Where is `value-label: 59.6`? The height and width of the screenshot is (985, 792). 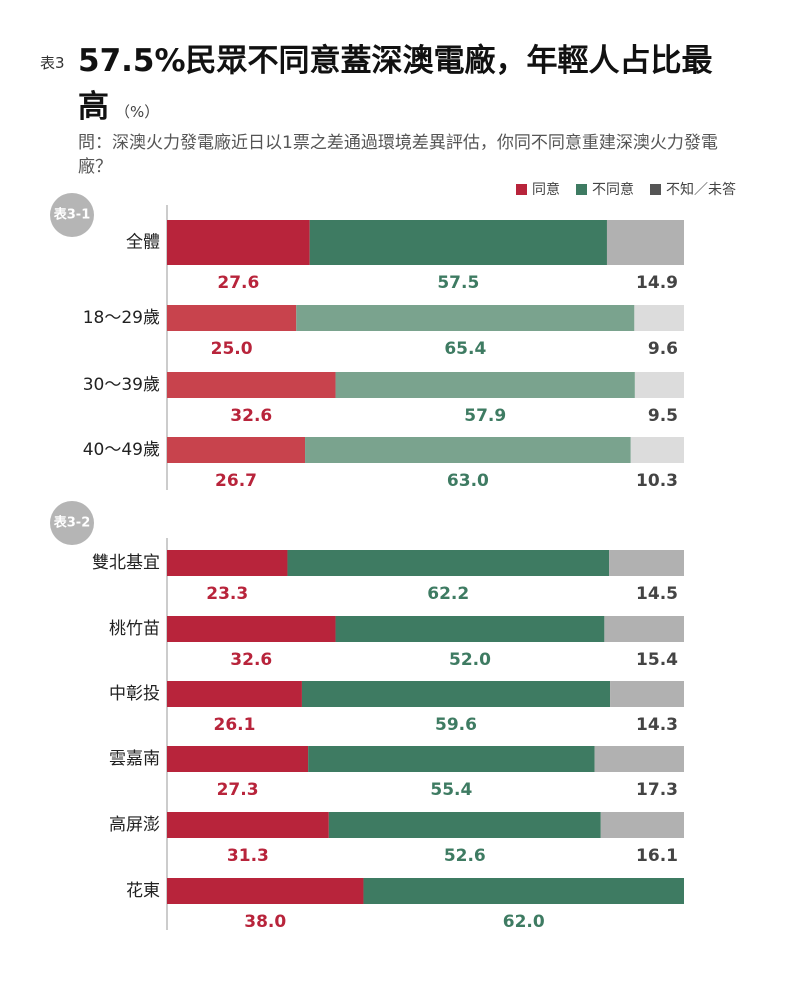 value-label: 59.6 is located at coordinates (456, 725).